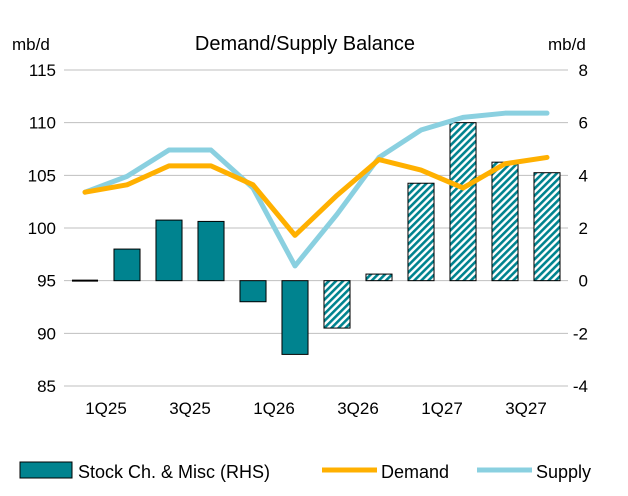  I want to click on x-tick-label: 3Q27, so click(526, 408).